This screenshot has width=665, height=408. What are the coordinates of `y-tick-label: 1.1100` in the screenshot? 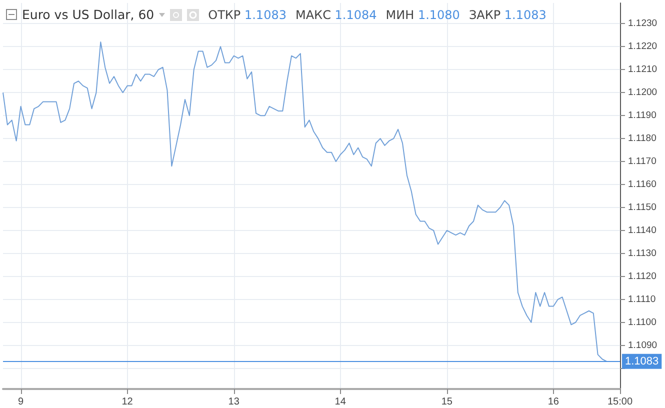 It's located at (642, 322).